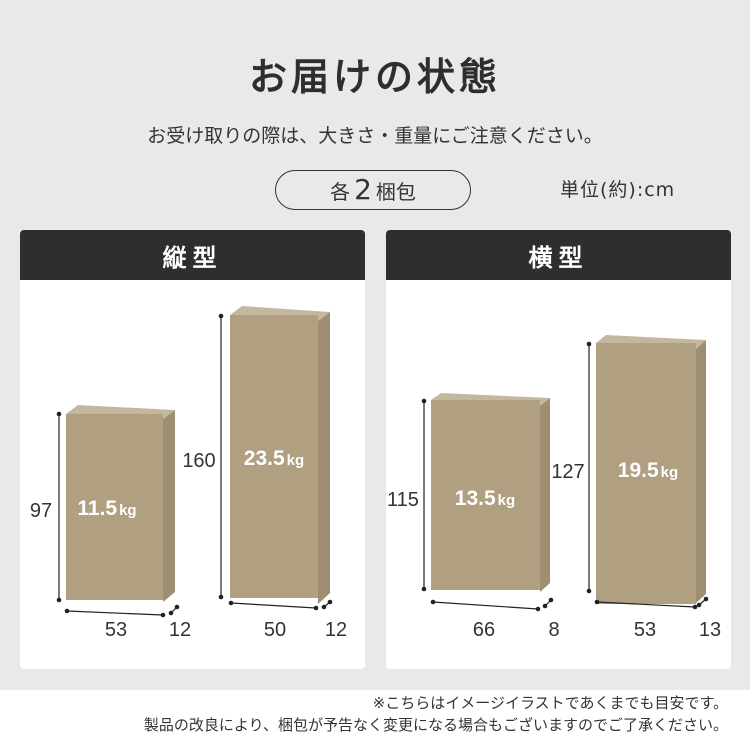 This screenshot has width=750, height=750. What do you see at coordinates (484, 630) in the screenshot?
I see `width-label: 66` at bounding box center [484, 630].